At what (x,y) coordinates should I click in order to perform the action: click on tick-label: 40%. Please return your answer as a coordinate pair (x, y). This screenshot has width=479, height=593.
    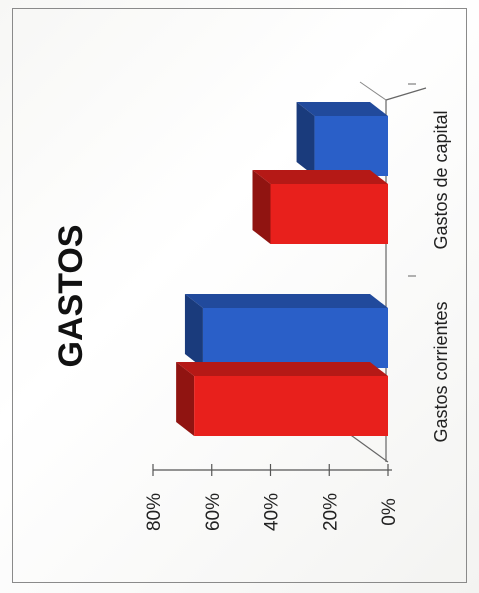
    Looking at the image, I should click on (272, 512).